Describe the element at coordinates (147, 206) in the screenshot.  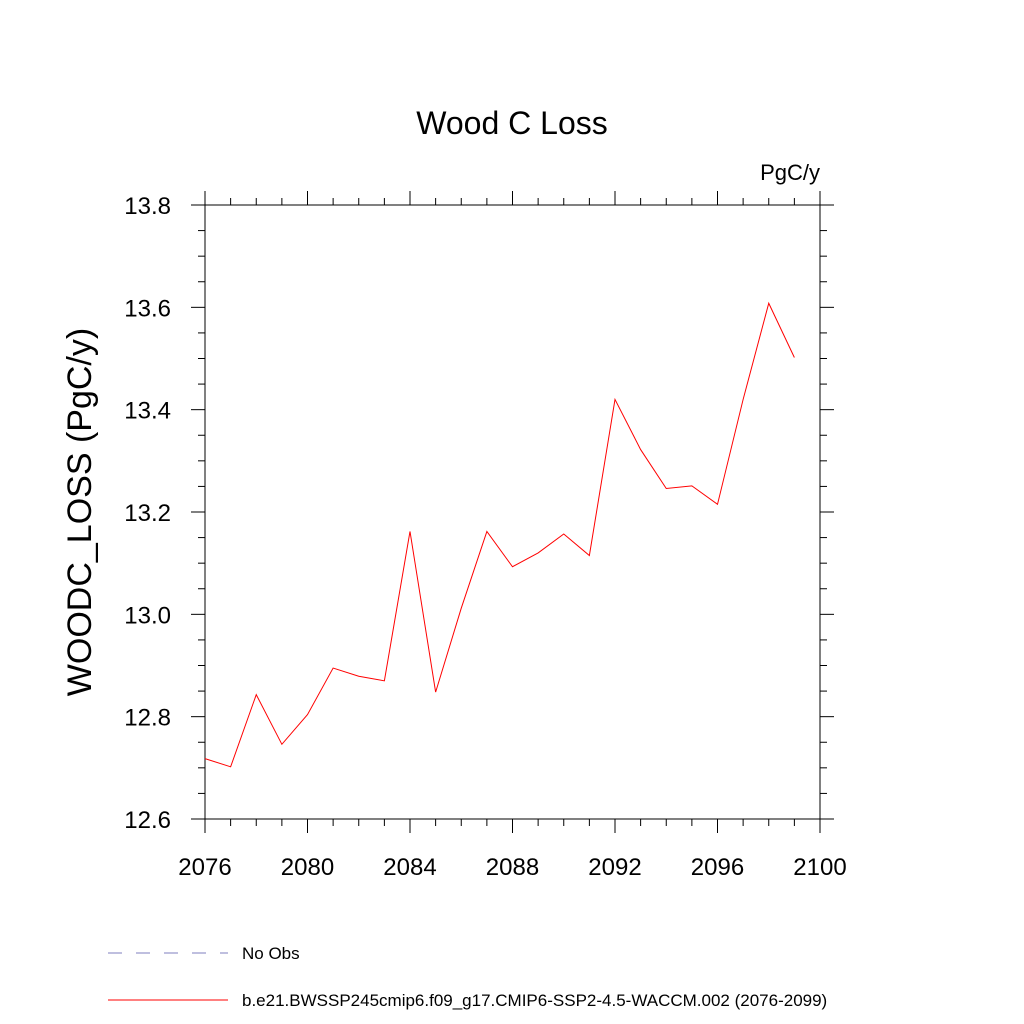
I see `y-tick-label: 13.8` at that location.